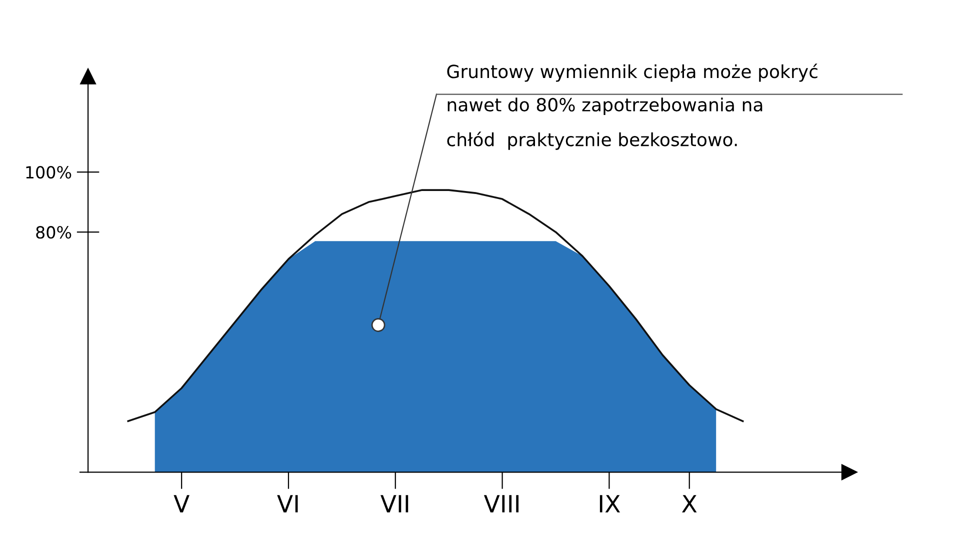 The width and height of the screenshot is (970, 539). I want to click on y-tick-label: 100%, so click(49, 172).